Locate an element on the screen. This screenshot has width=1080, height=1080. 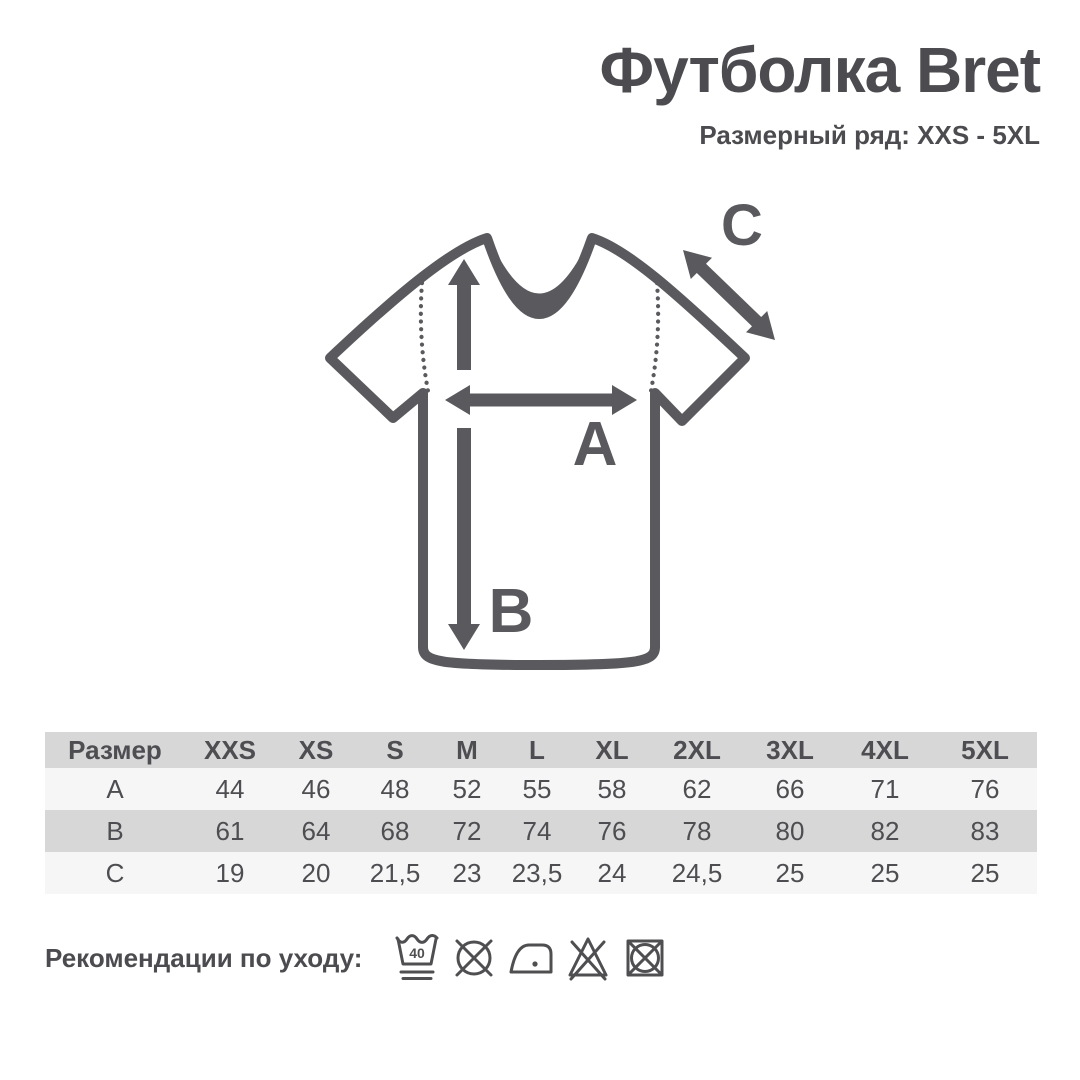
col-header-4xl: 4XL is located at coordinates (885, 750).